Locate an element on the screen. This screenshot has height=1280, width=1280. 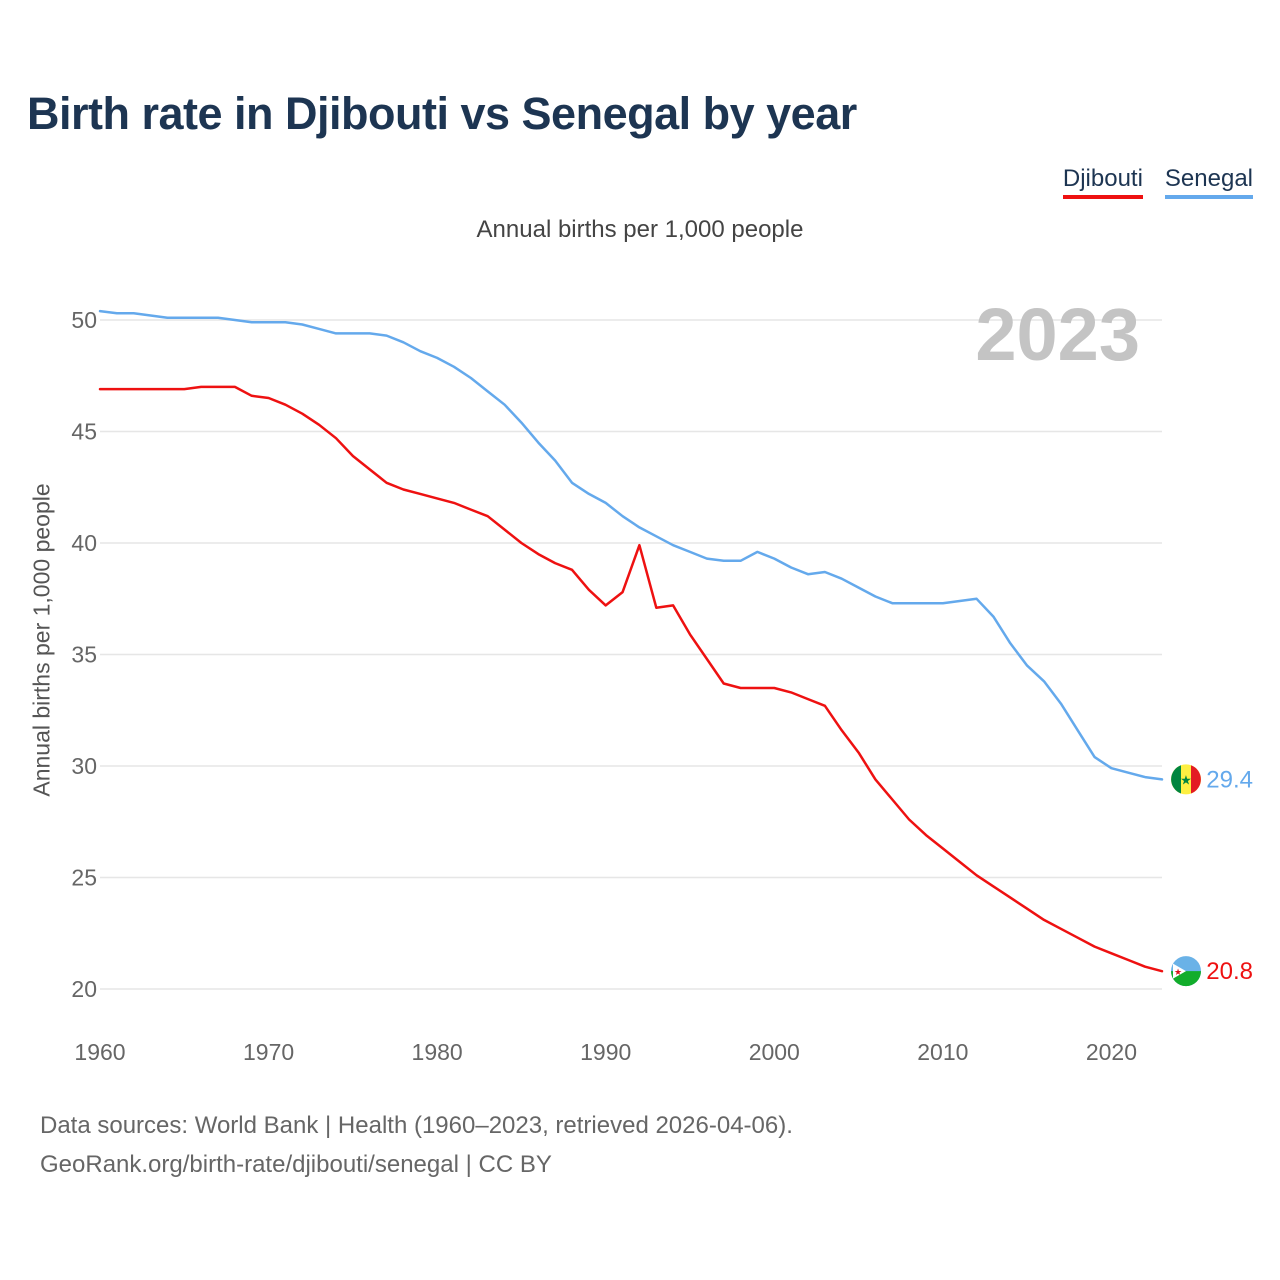
legend: Djibouti Senegal is located at coordinates (1157, 182).